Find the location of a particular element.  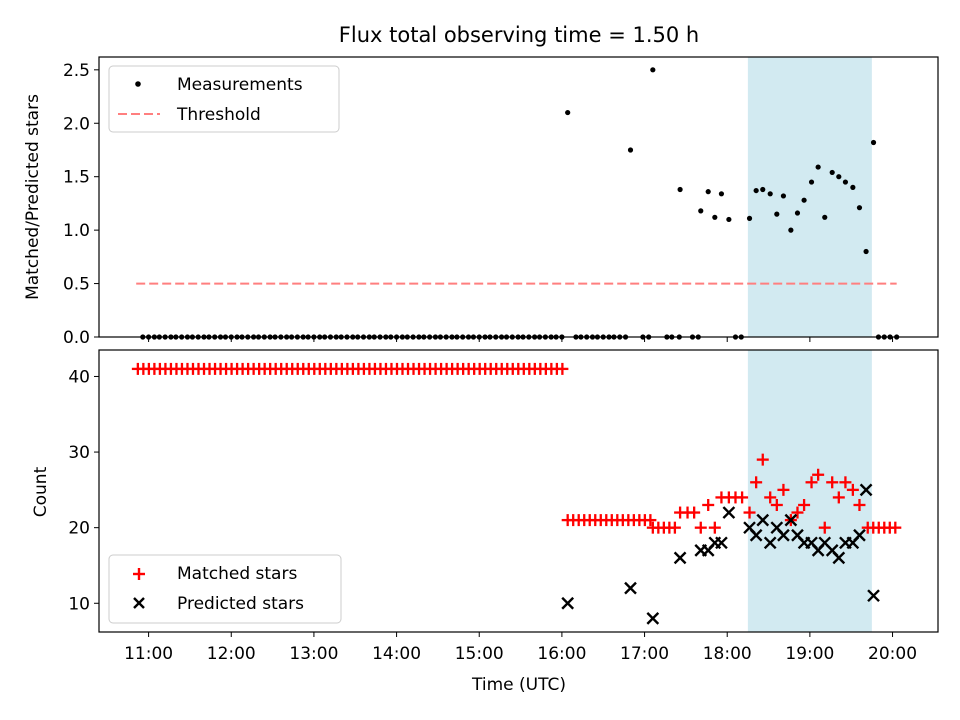

panel-count-y-ticks: 10 20 30 40 is located at coordinates (83, 490).